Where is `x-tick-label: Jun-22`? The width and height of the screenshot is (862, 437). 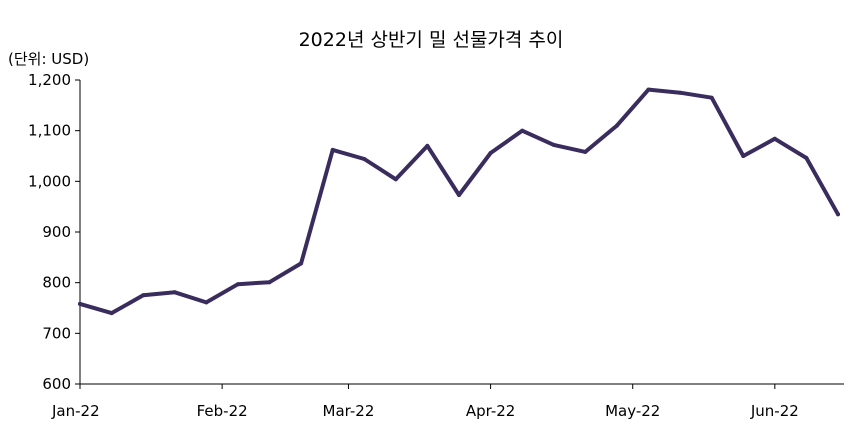
x-tick-label: Jun-22 is located at coordinates (774, 411).